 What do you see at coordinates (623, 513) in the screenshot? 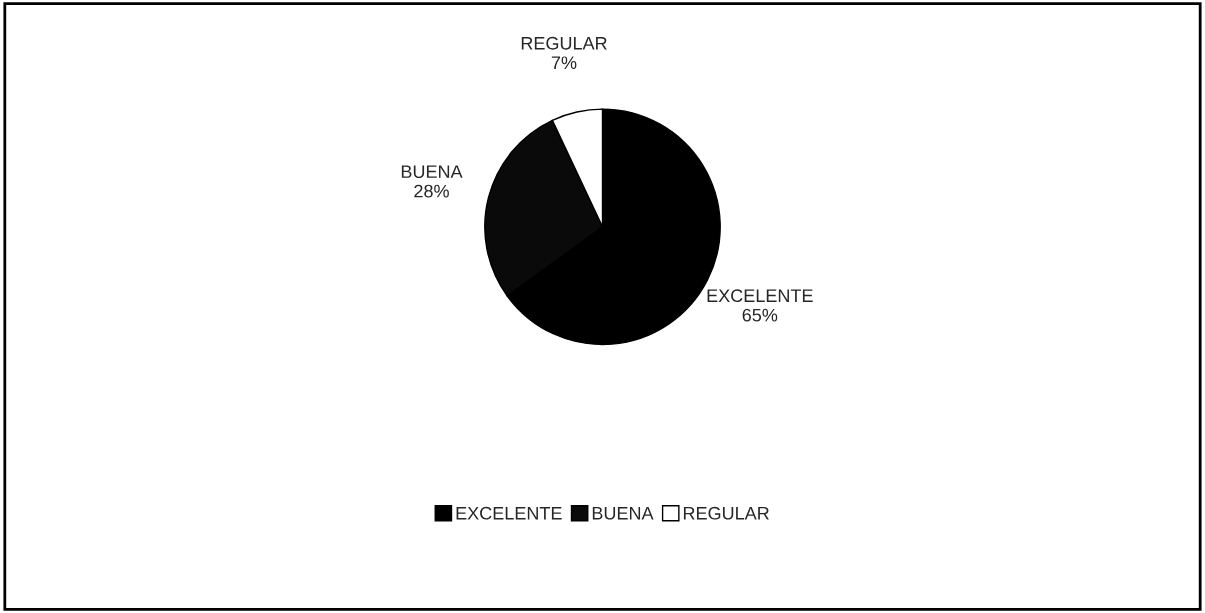
I see `legend-label: BUENA` at bounding box center [623, 513].